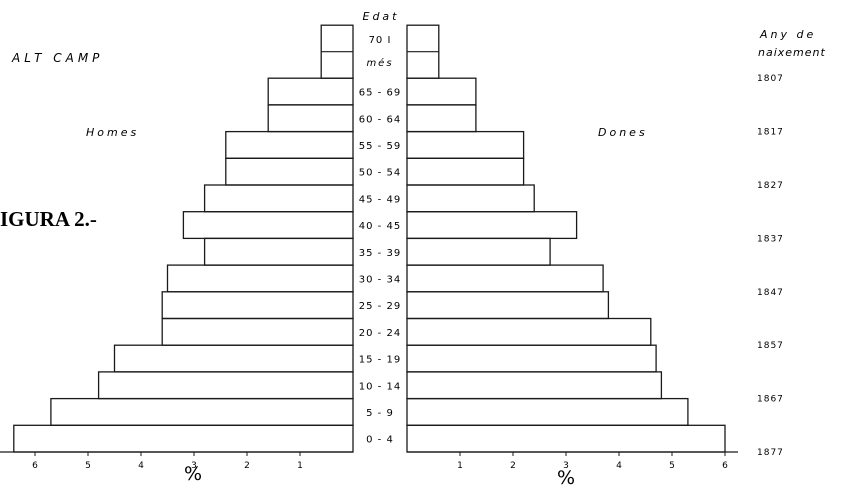  Describe the element at coordinates (787, 34) in the screenshot. I see `right-axis-title-line1: Any de` at that location.